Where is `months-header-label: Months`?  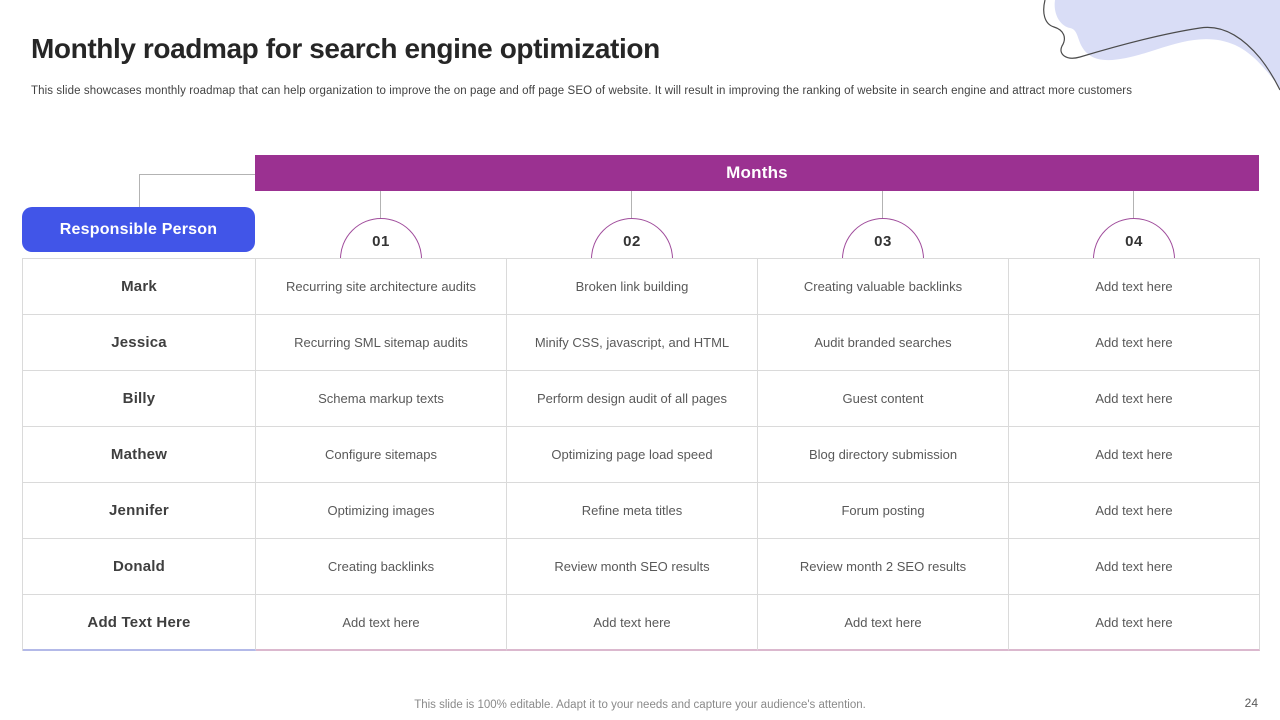 months-header-label: Months is located at coordinates (757, 172).